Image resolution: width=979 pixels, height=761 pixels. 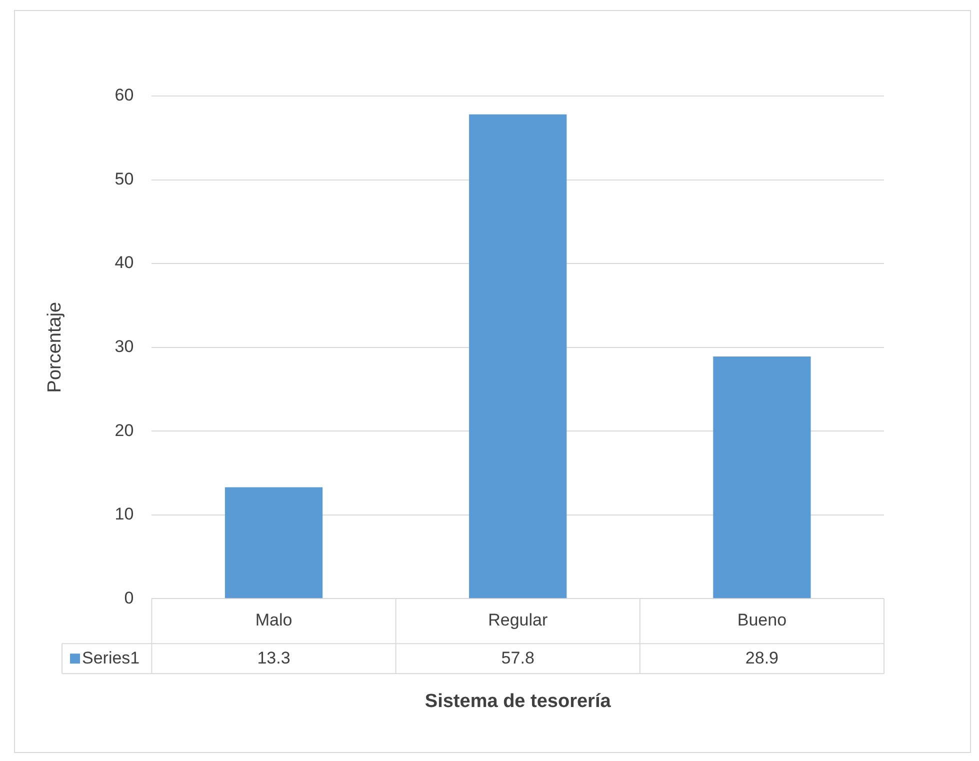 What do you see at coordinates (273, 658) in the screenshot?
I see `data-label: 13.3` at bounding box center [273, 658].